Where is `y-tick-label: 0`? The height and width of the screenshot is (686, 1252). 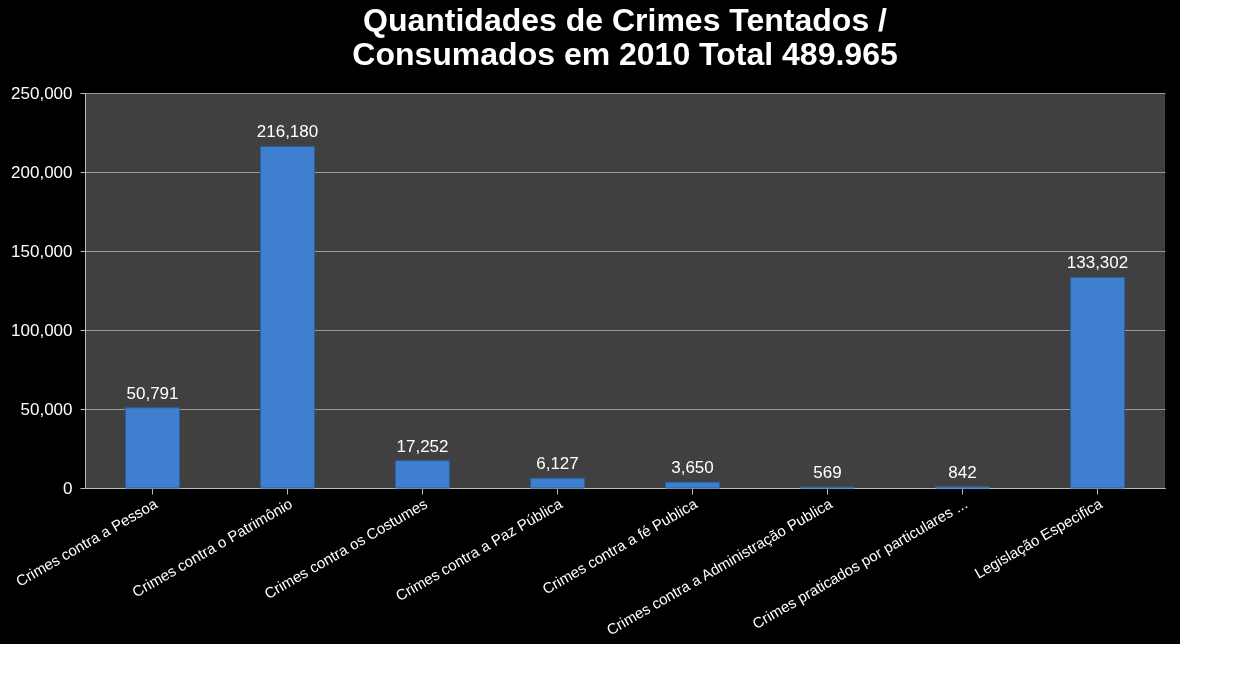
y-tick-label: 0 is located at coordinates (68, 488).